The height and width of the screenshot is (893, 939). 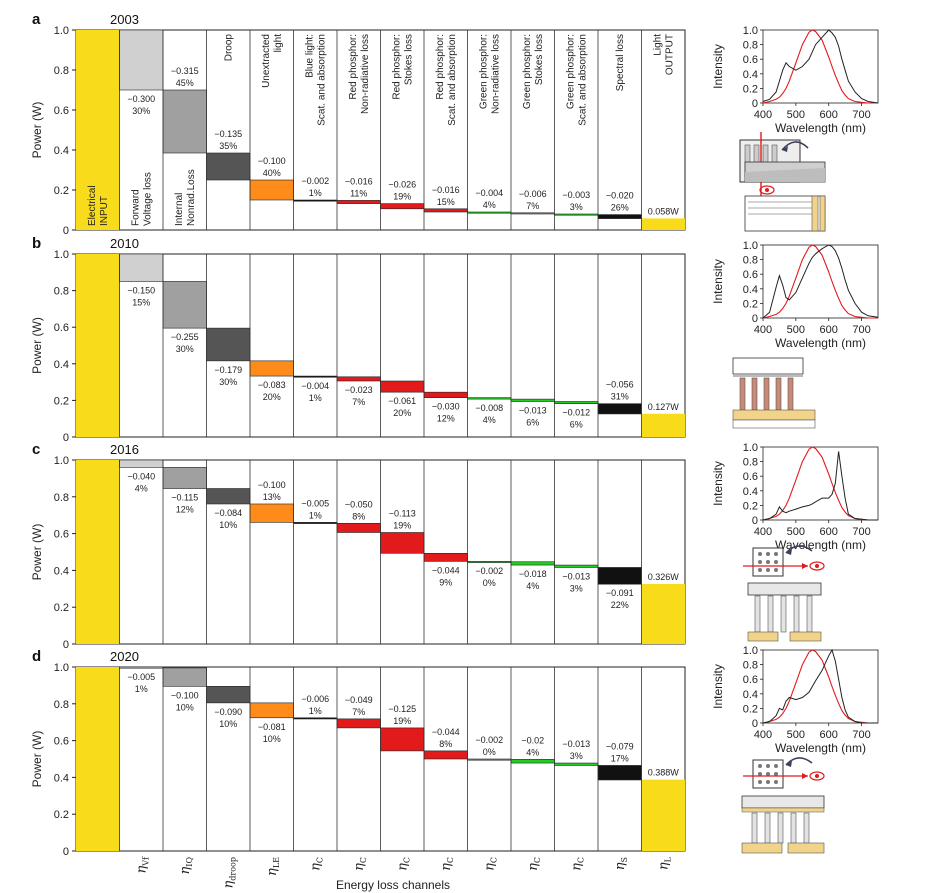 I want to click on channel-label: light, so click(x=278, y=43).